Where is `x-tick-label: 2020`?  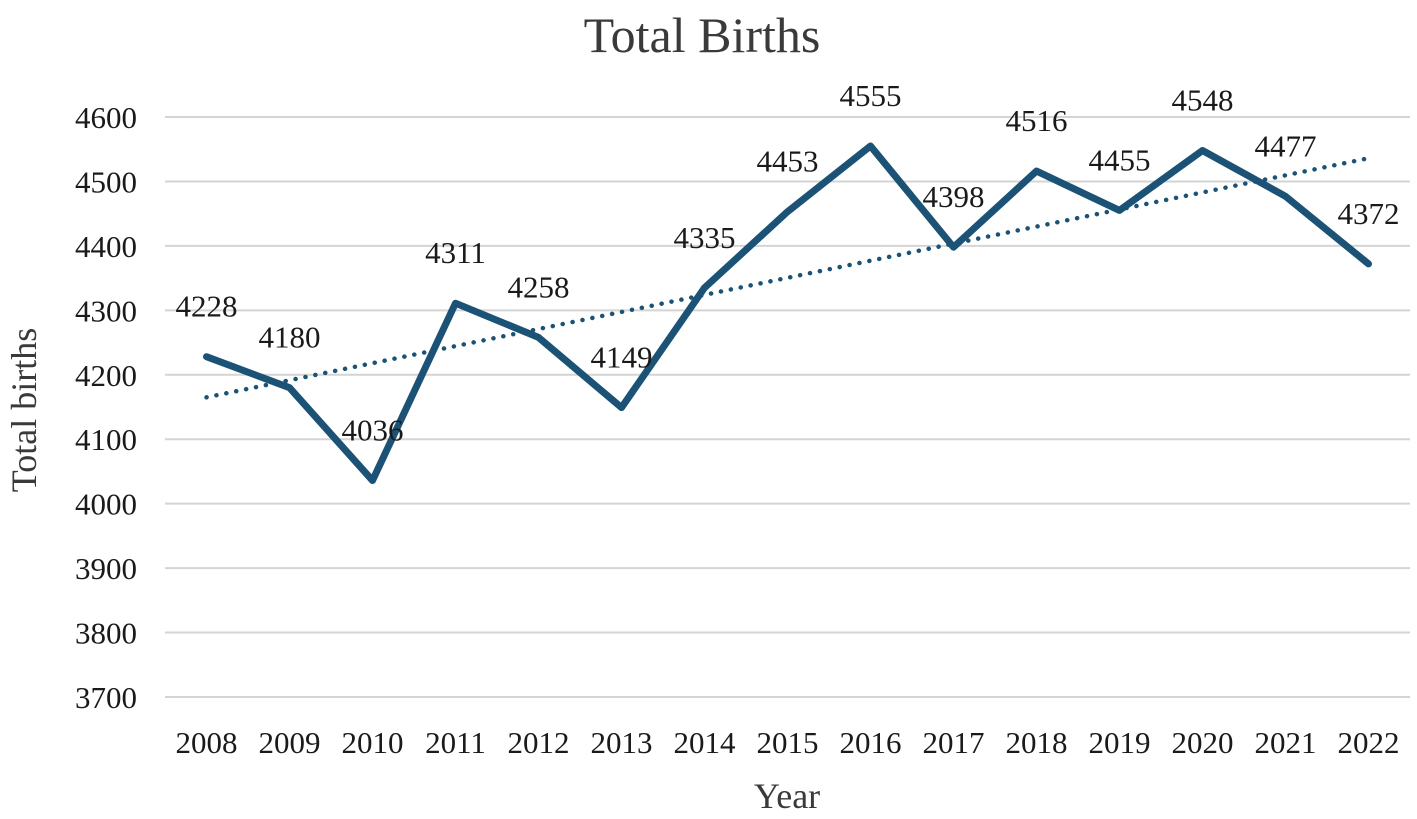
x-tick-label: 2020 is located at coordinates (1203, 742).